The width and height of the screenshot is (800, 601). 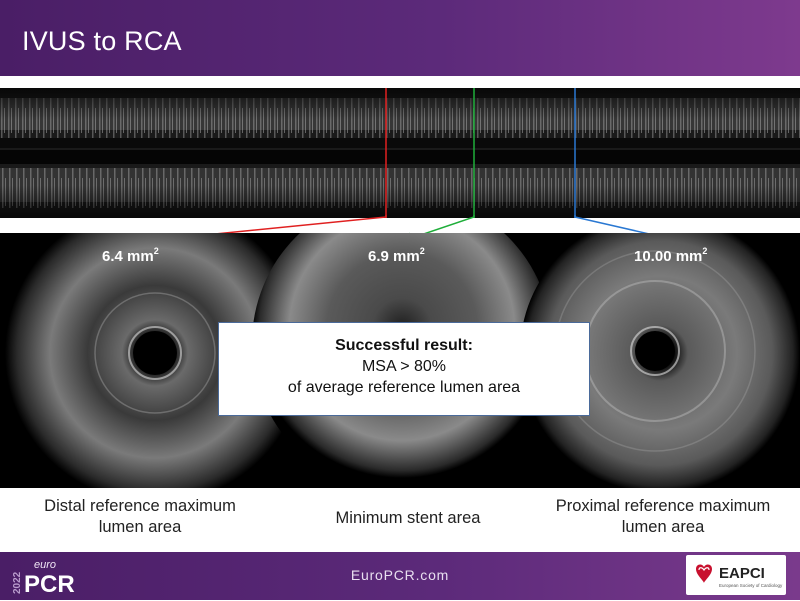 What do you see at coordinates (404, 387) in the screenshot?
I see `result-line-2: of average reference lumen area` at bounding box center [404, 387].